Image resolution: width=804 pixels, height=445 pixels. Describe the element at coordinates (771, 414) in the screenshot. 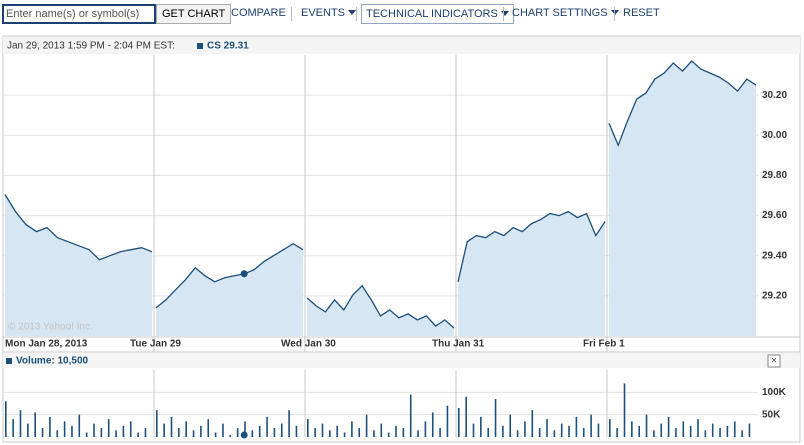

I see `y-tick-label: 50K` at that location.